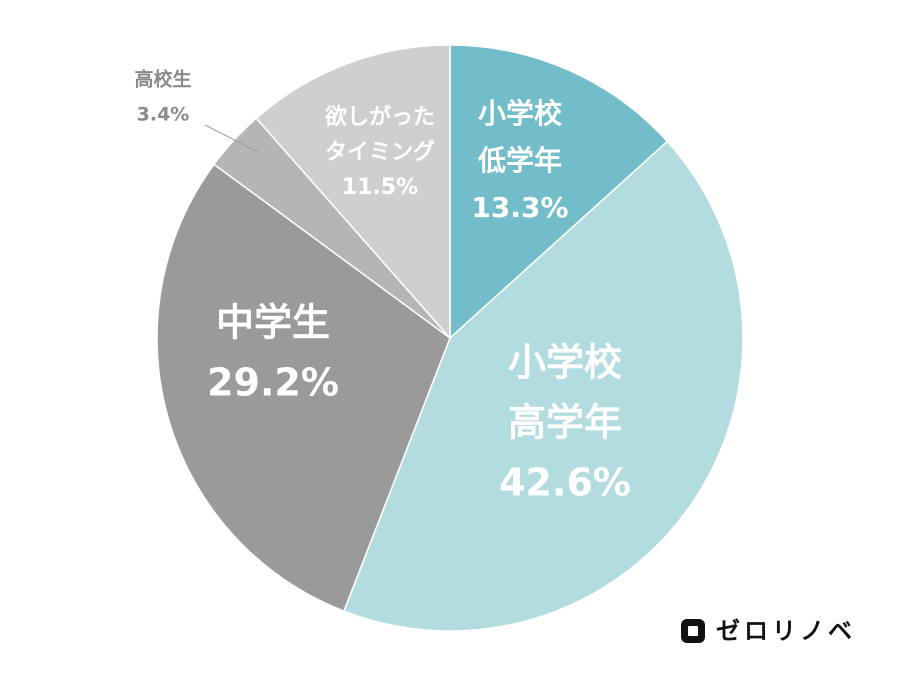 The height and width of the screenshot is (675, 900). What do you see at coordinates (163, 115) in the screenshot?
I see `value-label: 3.4%` at bounding box center [163, 115].